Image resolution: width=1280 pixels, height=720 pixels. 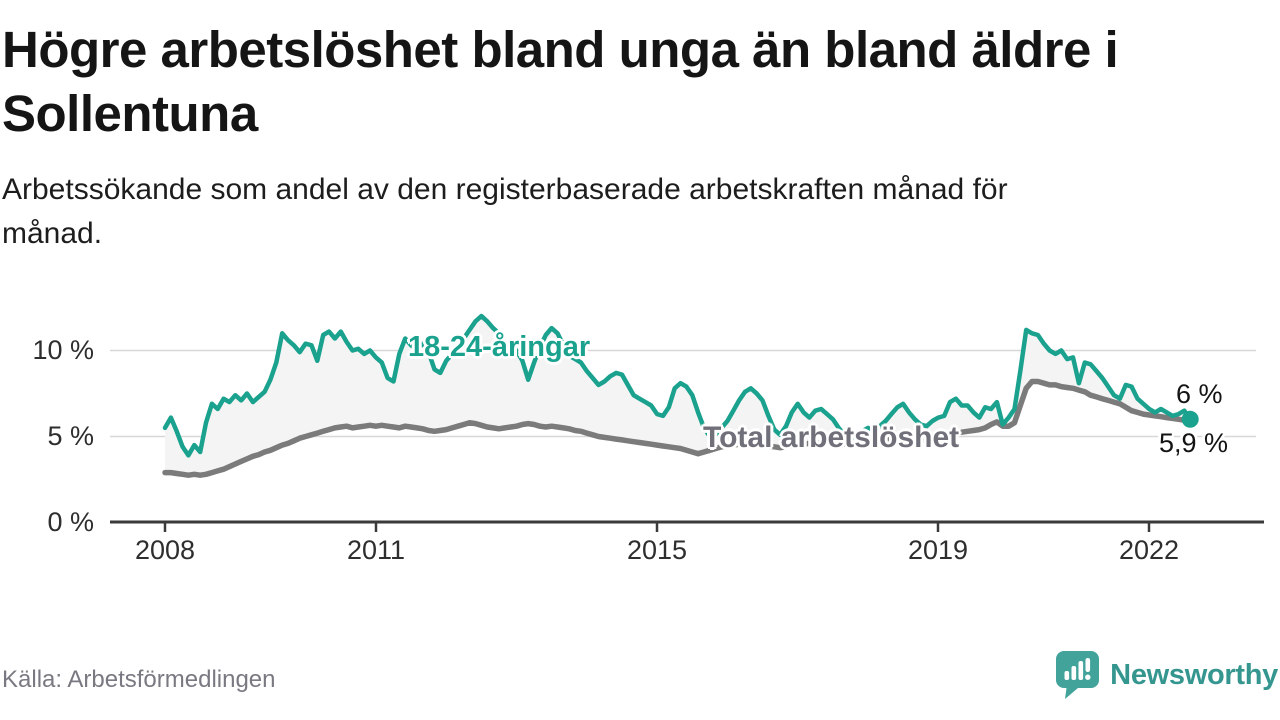 I want to click on x-tick-label-2015: 2015, so click(x=657, y=550).